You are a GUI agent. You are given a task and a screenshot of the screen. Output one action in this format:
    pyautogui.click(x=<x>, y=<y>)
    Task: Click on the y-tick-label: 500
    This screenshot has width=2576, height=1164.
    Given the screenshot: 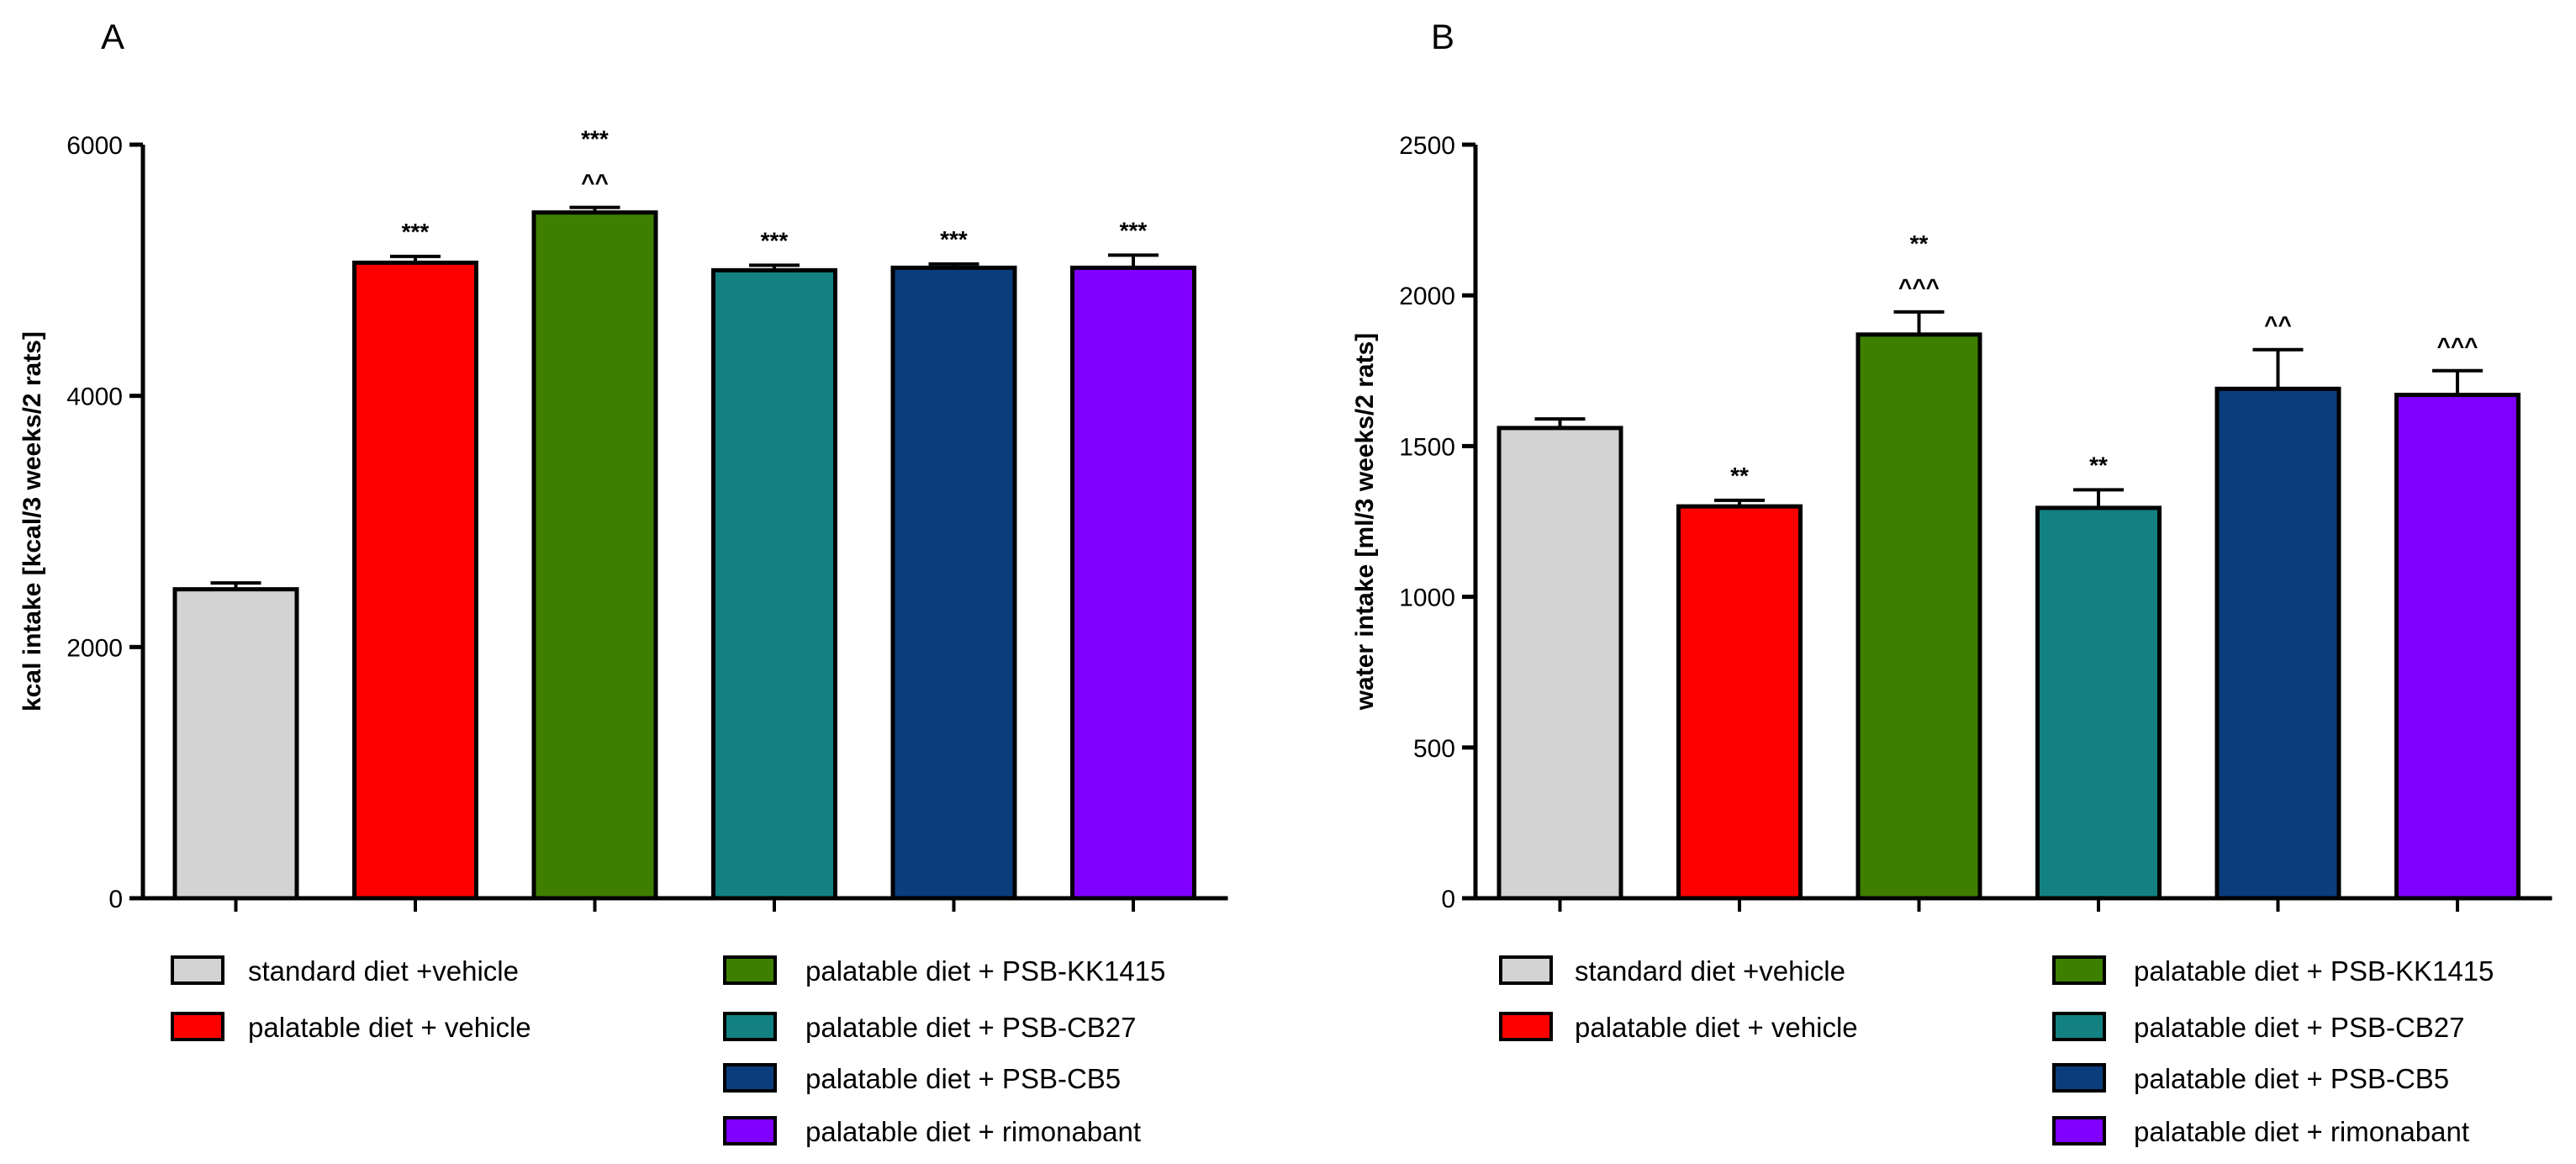 What is the action you would take?
    pyautogui.click(x=1434, y=749)
    